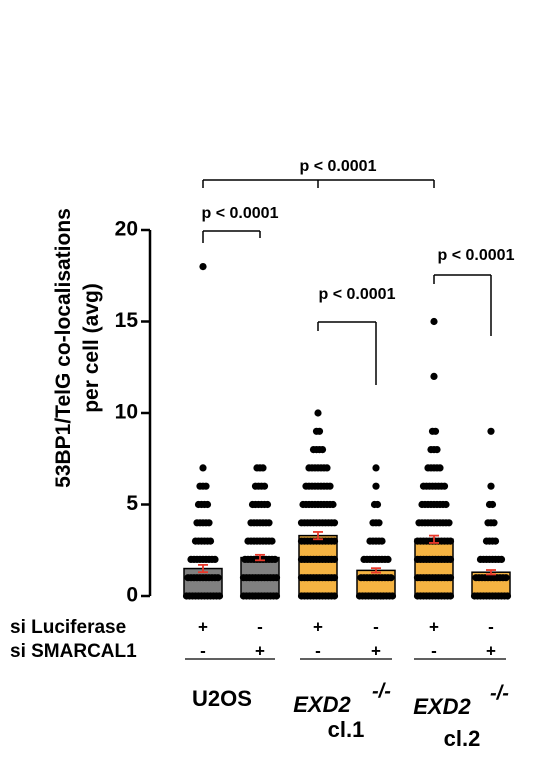 Image resolution: width=547 pixels, height=769 pixels. Describe the element at coordinates (132, 503) in the screenshot. I see `y-tick-label: 5` at that location.